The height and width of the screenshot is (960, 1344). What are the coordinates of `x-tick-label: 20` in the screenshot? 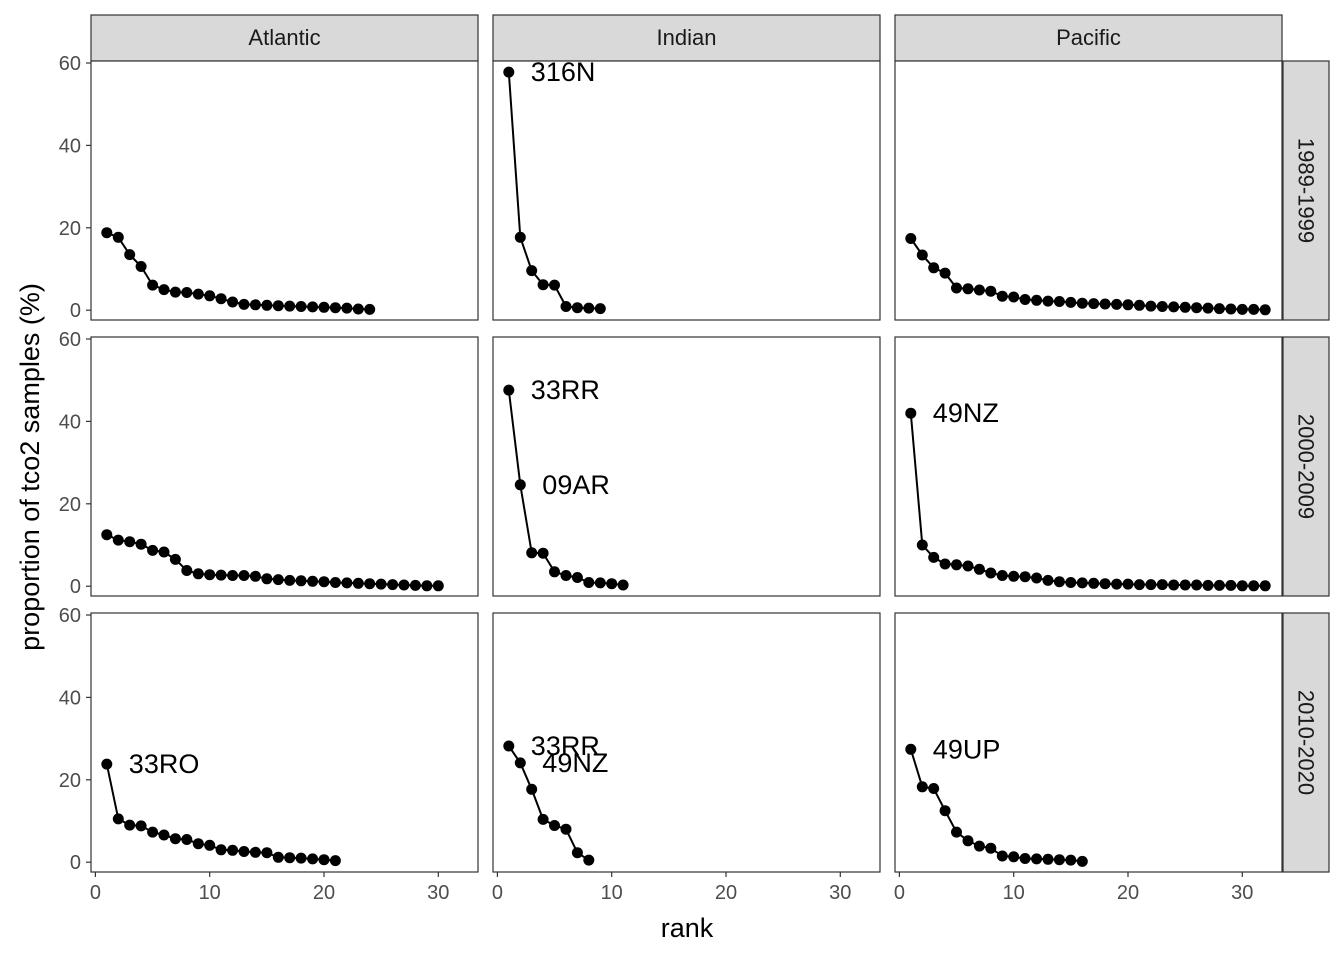 It's located at (324, 893).